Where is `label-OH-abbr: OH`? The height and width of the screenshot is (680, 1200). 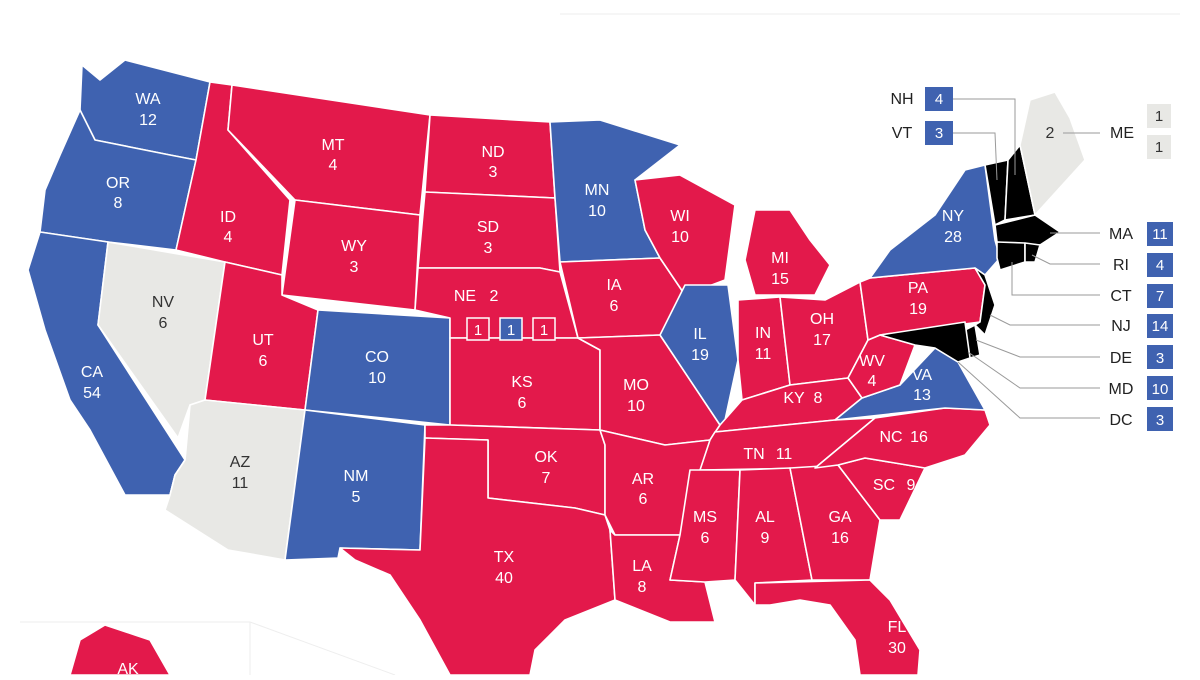
label-OH-abbr: OH is located at coordinates (822, 319).